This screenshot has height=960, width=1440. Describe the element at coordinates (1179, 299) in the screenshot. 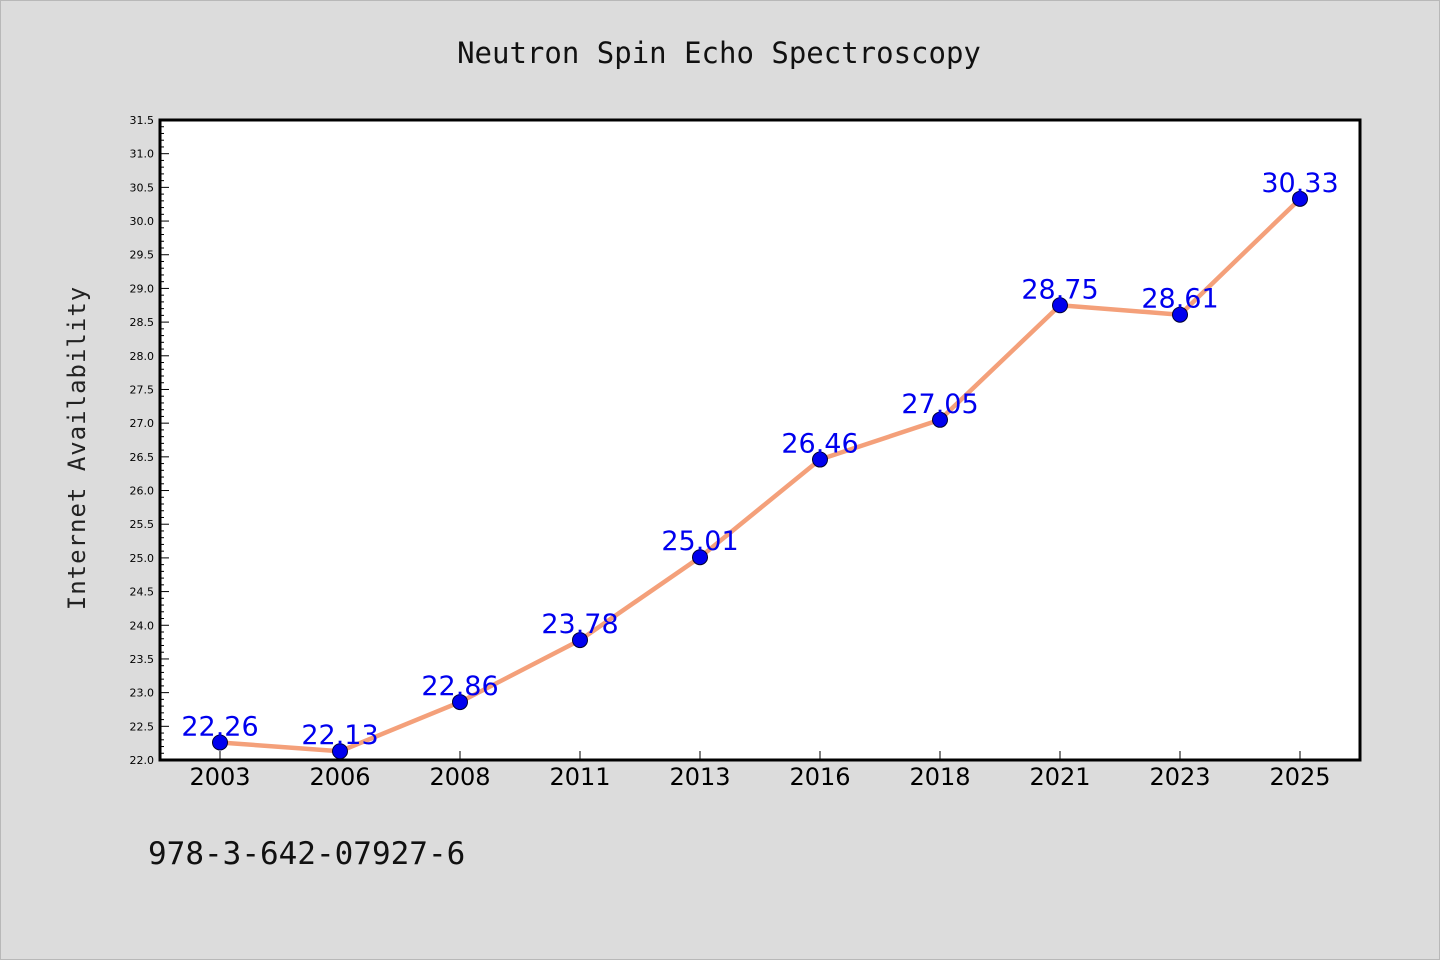

I see `data-label: 28.61` at that location.